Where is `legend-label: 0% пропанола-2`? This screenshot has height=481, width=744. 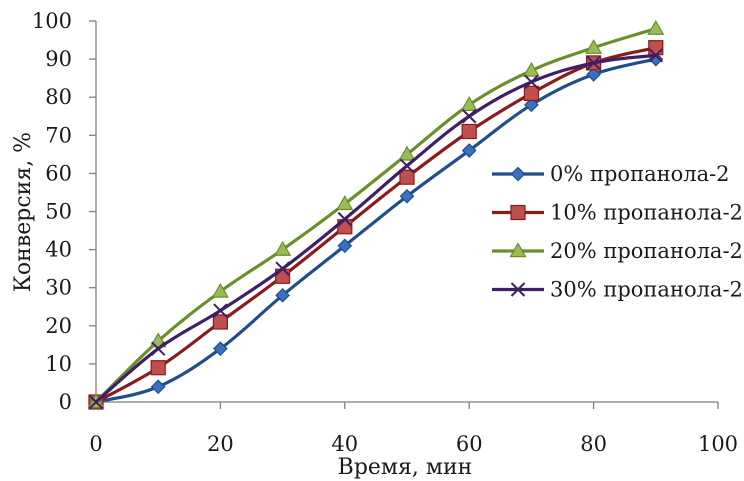
legend-label: 0% пропанола-2 is located at coordinates (640, 174).